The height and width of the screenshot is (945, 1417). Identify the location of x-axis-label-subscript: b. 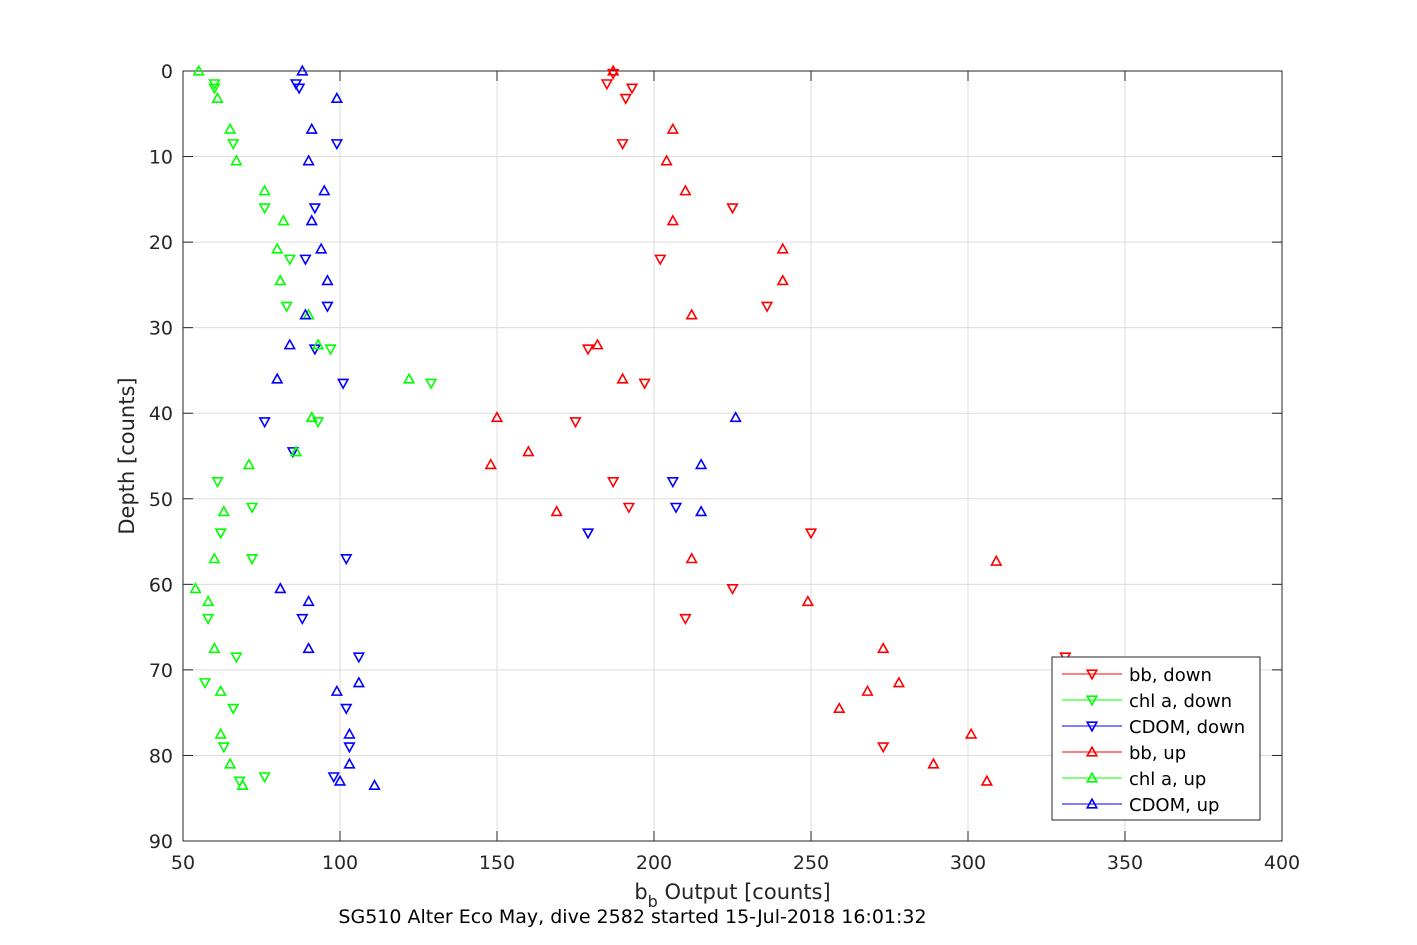
(653, 901).